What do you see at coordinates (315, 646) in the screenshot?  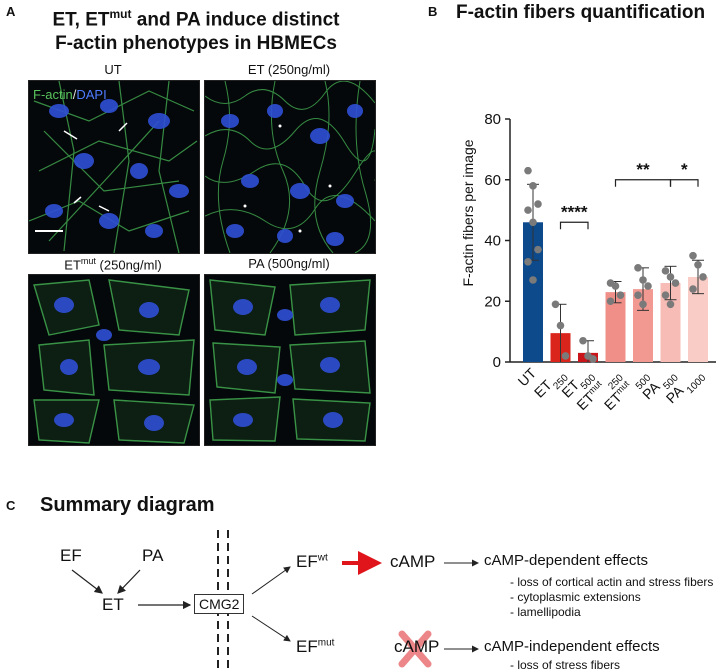 I see `node-efmut: EFmut` at bounding box center [315, 646].